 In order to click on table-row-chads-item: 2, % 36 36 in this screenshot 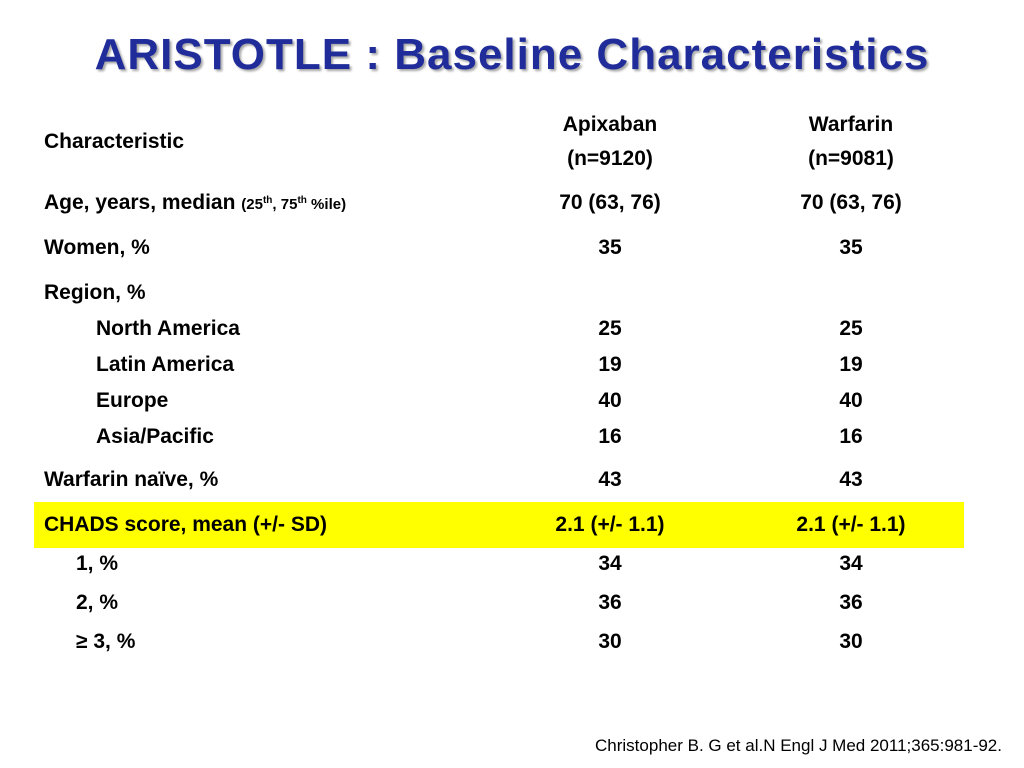, I will do `click(499, 606)`.